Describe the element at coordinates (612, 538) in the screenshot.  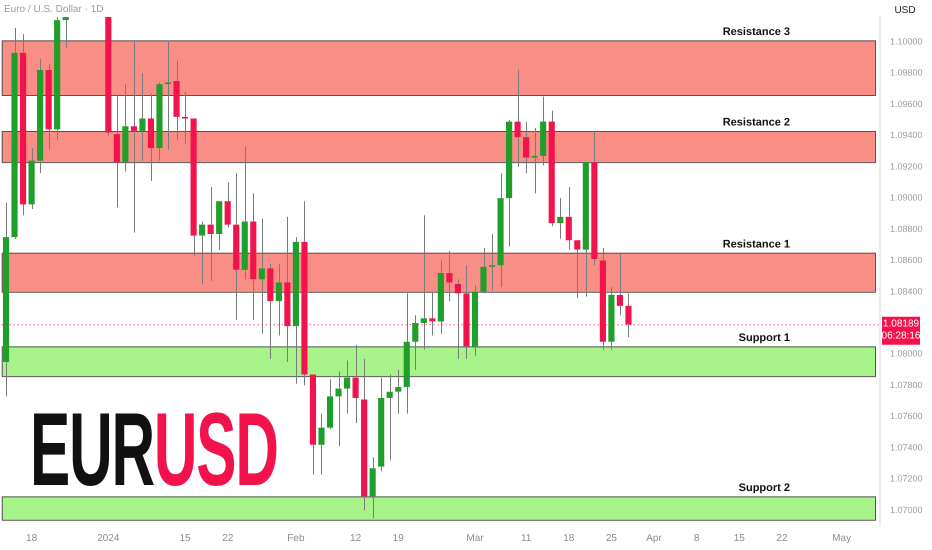
I see `x-tick-label: 25` at that location.